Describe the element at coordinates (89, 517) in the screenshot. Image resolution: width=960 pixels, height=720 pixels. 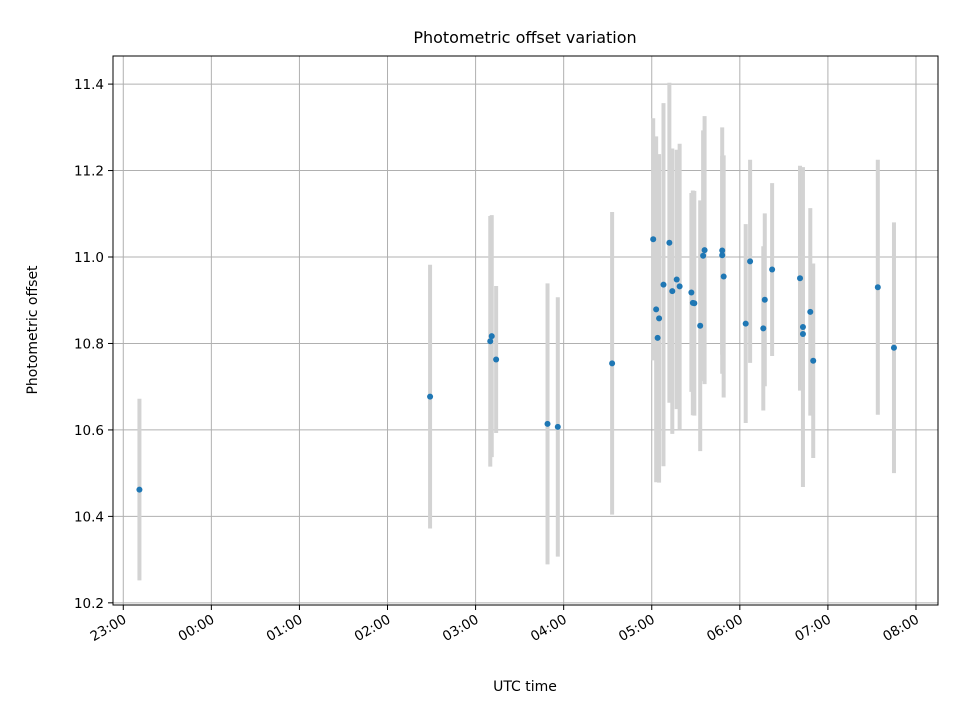
I see `y-tick-label: 10.4` at that location.